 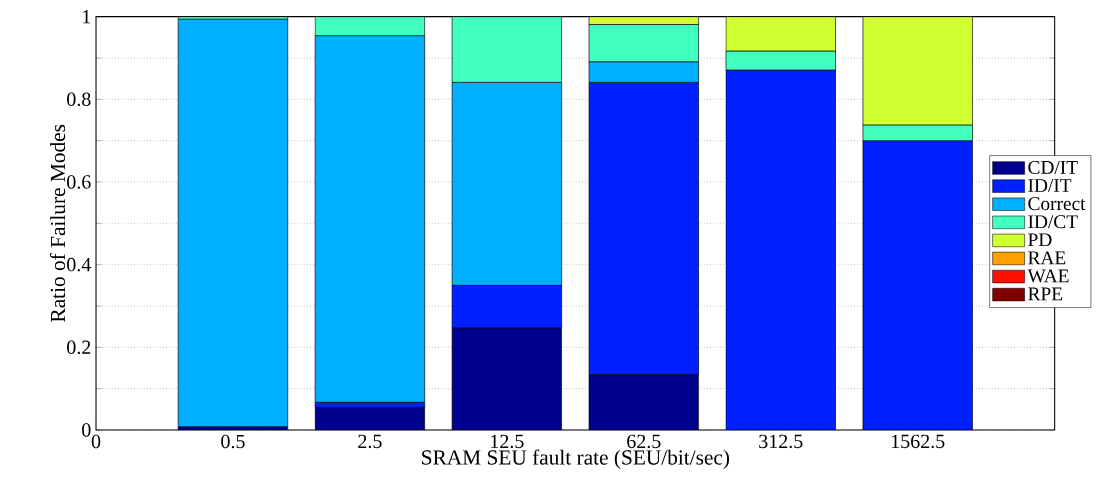 What do you see at coordinates (370, 441) in the screenshot?
I see `x-tick-label: 2.5` at bounding box center [370, 441].